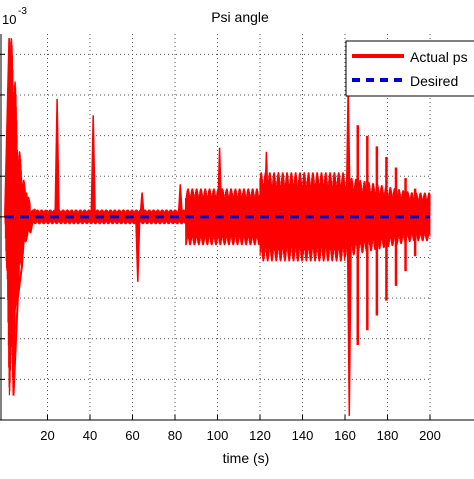  I want to click on legend-label-actual: Actual ps, so click(439, 57).